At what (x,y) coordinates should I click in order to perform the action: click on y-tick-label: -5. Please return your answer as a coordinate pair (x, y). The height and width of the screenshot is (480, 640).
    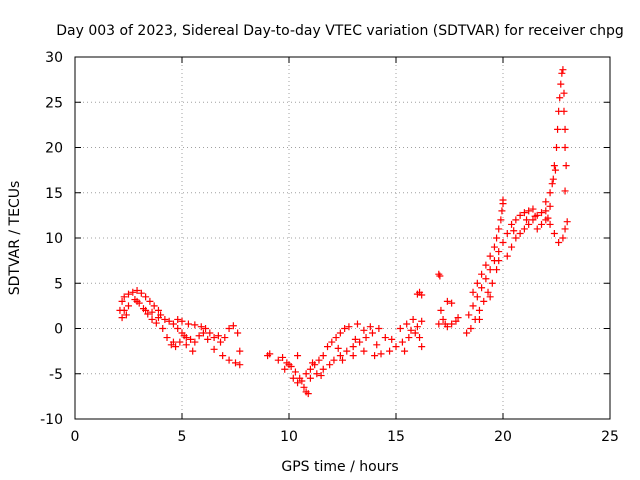
    Looking at the image, I should click on (56, 375).